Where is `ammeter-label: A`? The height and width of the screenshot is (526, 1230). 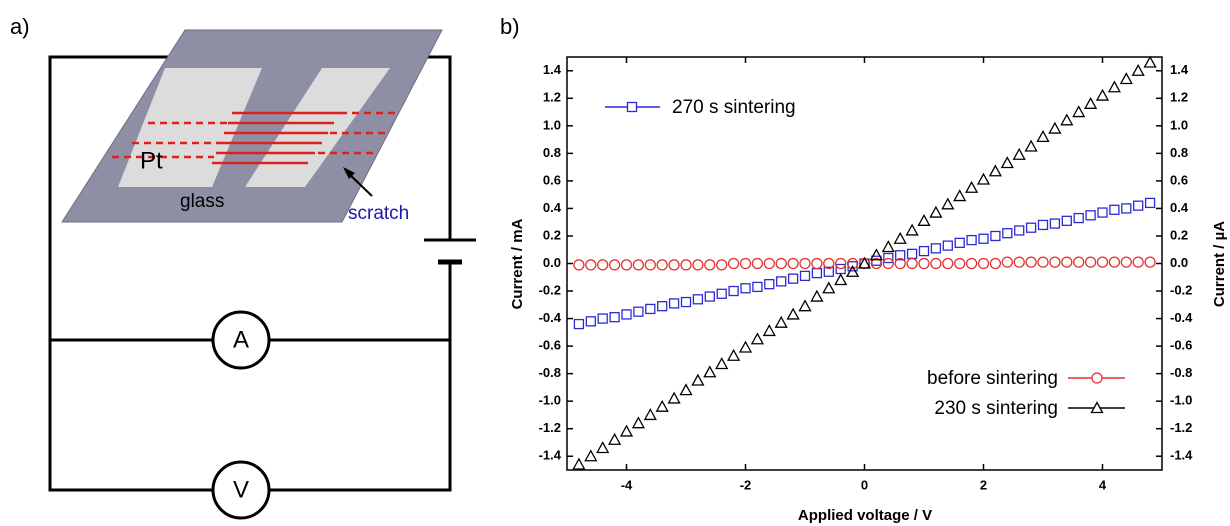
ammeter-label: A is located at coordinates (241, 339).